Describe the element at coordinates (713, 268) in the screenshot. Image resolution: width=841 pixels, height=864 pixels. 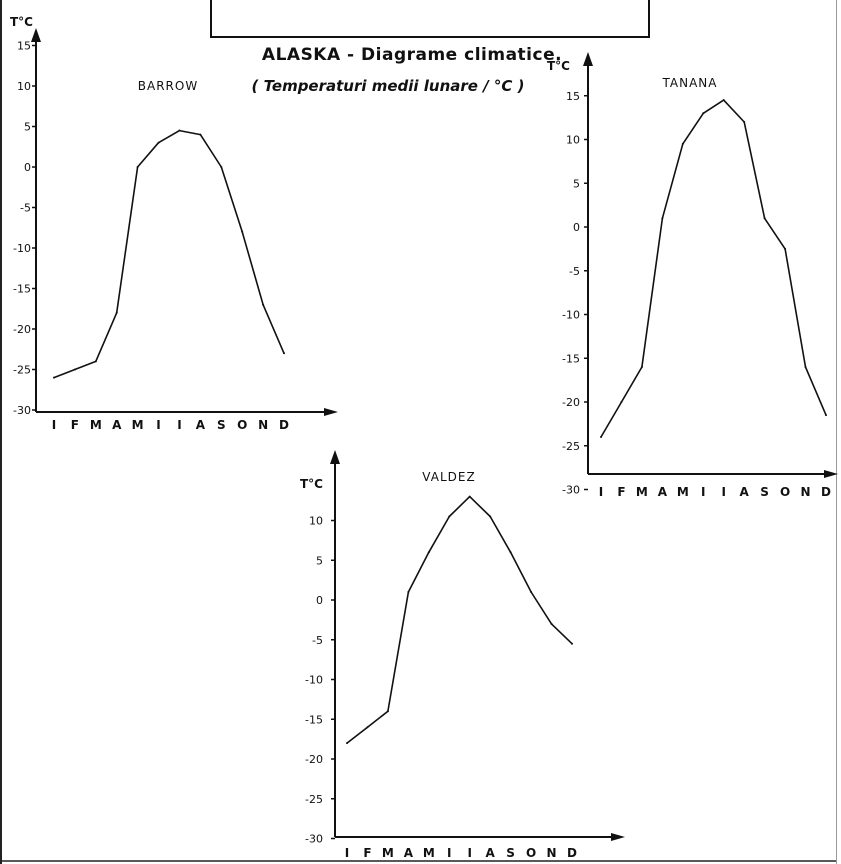
I see `tanana-temperature-line` at that location.